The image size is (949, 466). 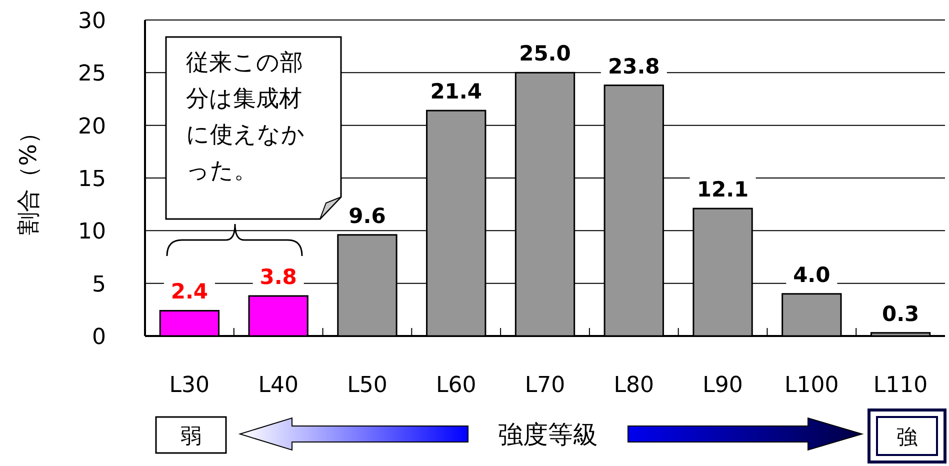 What do you see at coordinates (189, 292) in the screenshot?
I see `data-label: 2.4` at bounding box center [189, 292].